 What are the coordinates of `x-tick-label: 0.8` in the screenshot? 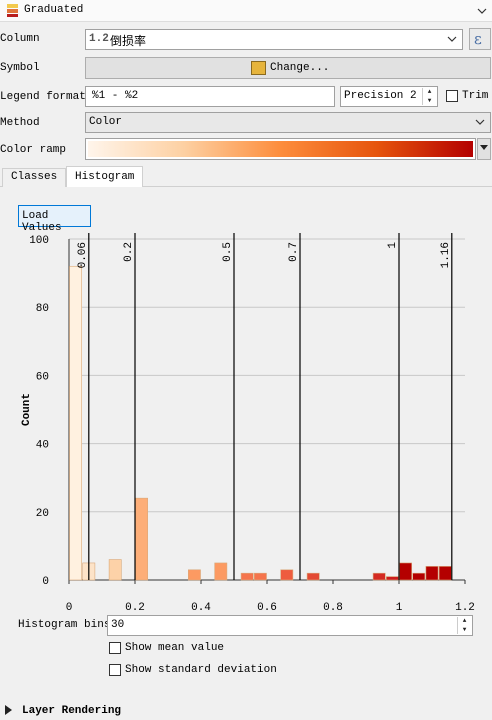 It's located at (333, 608).